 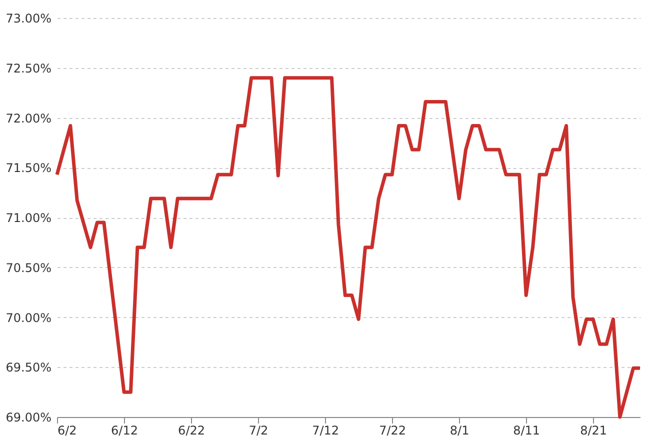 I want to click on y-tick-label: 69.00%, so click(x=29, y=417).